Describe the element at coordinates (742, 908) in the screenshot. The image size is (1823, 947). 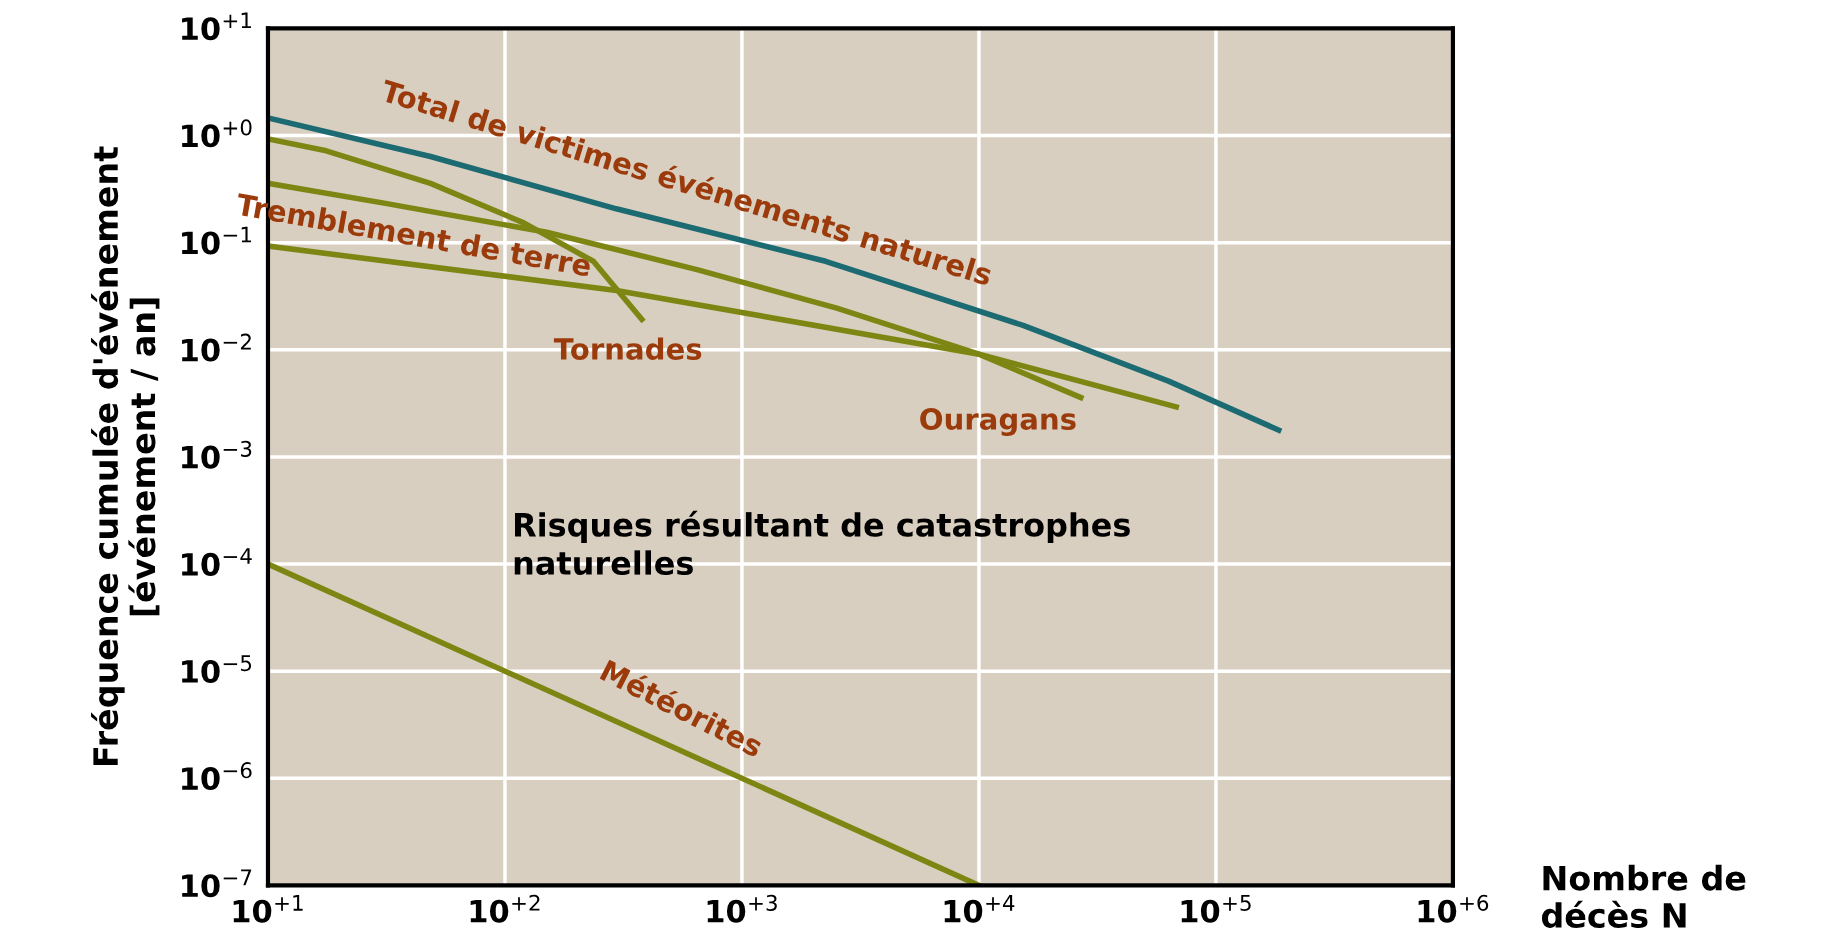
I see `x-tick-label: 10$^{+3}$` at that location.